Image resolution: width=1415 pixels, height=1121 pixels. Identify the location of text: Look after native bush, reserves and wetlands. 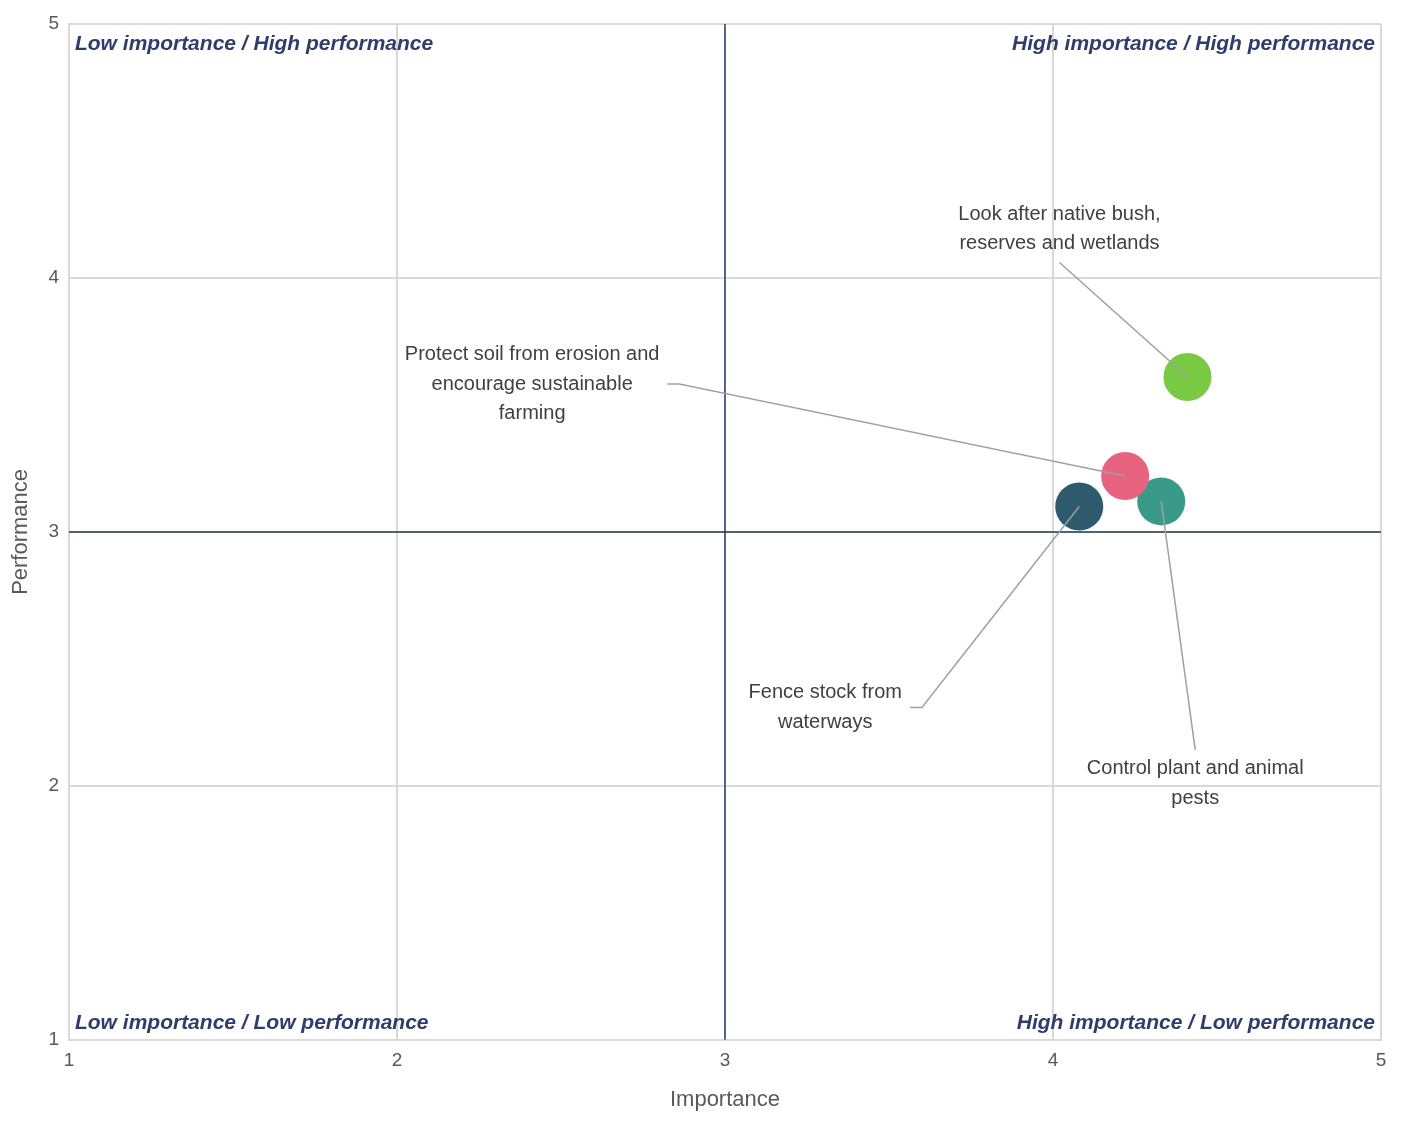
(1059, 227).